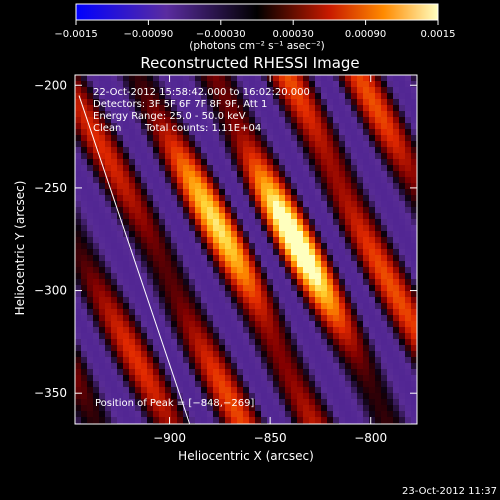 The width and height of the screenshot is (500, 500). I want to click on annotation-time-range: 22-Oct-2012 15:58:42.000 to 16:02:20.000, so click(201, 92).